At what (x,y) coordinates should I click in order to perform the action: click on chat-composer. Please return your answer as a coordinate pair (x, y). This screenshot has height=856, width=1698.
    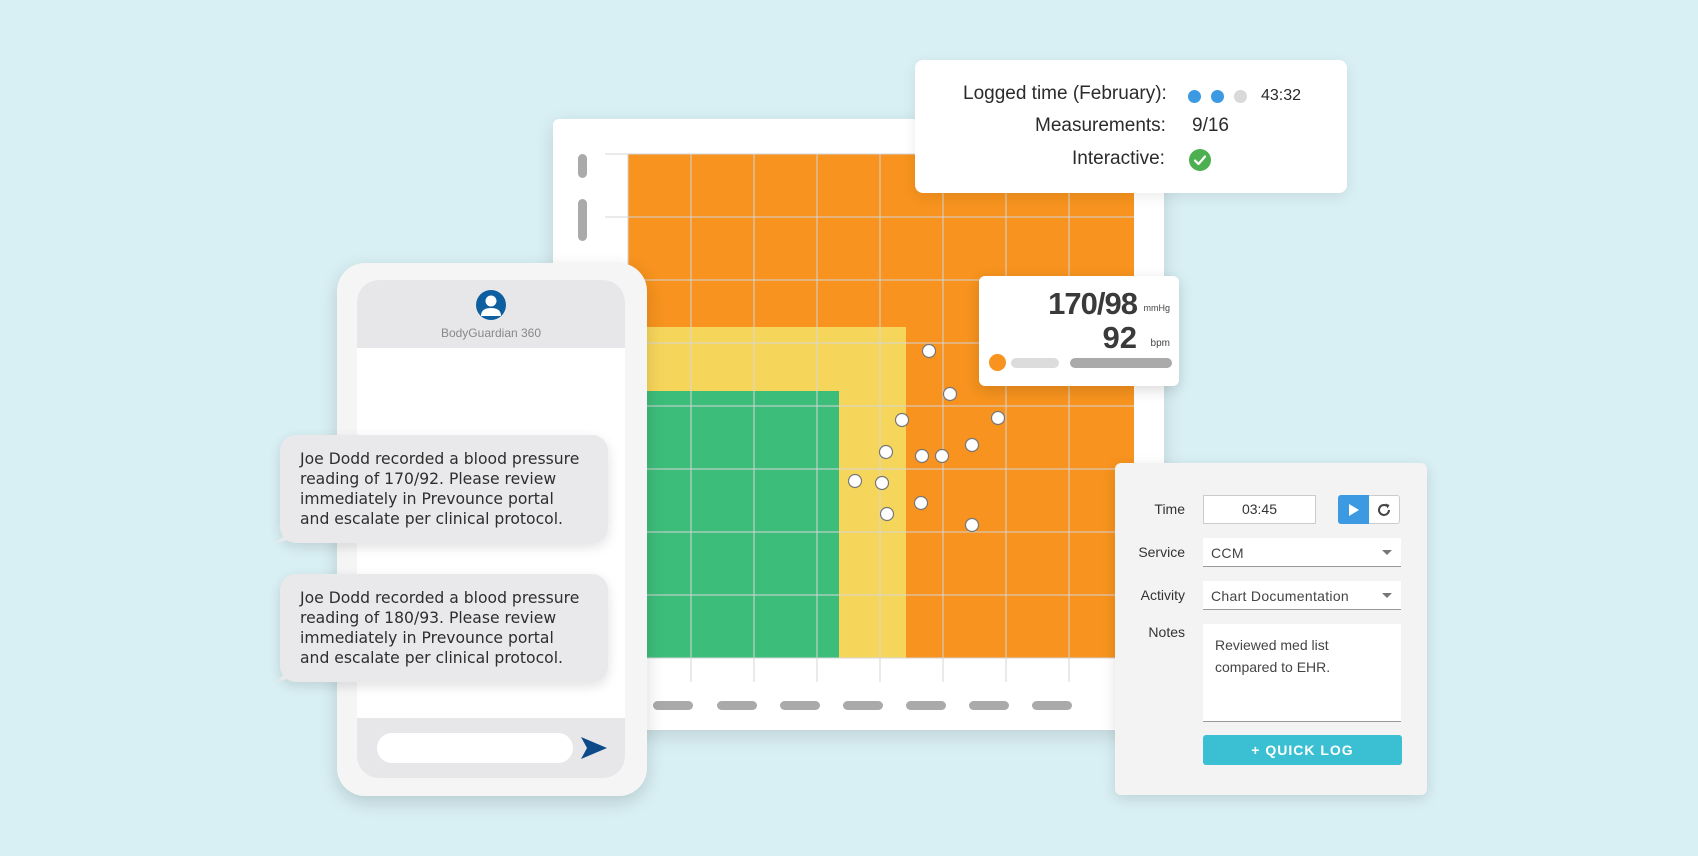
    Looking at the image, I should click on (491, 748).